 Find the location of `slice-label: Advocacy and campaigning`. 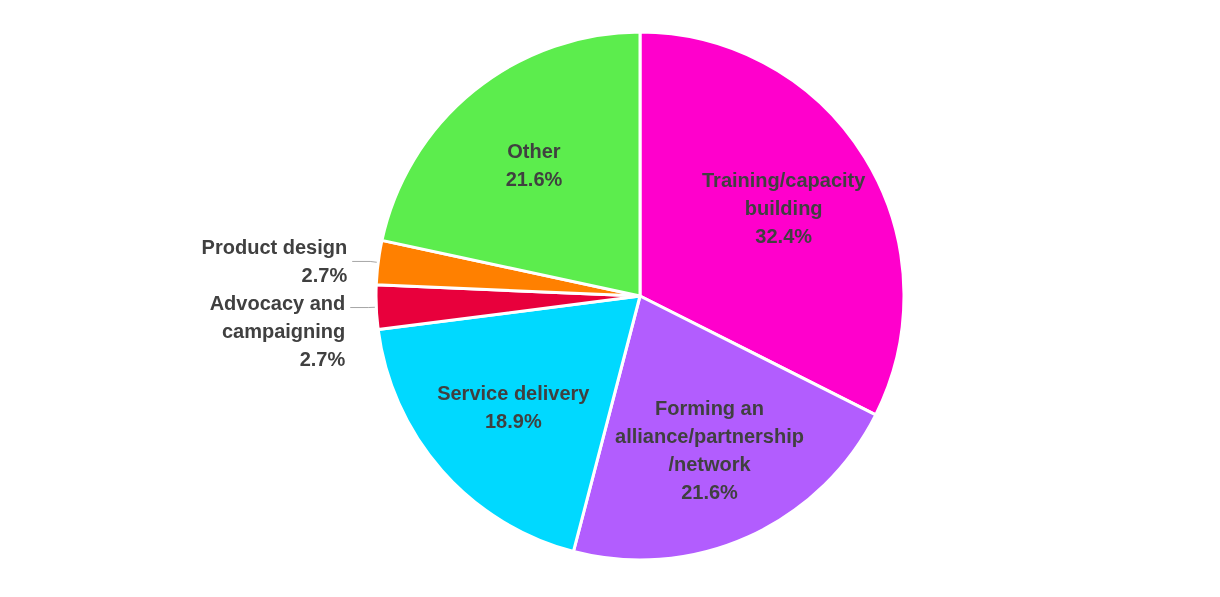

slice-label: Advocacy and campaigning is located at coordinates (277, 317).